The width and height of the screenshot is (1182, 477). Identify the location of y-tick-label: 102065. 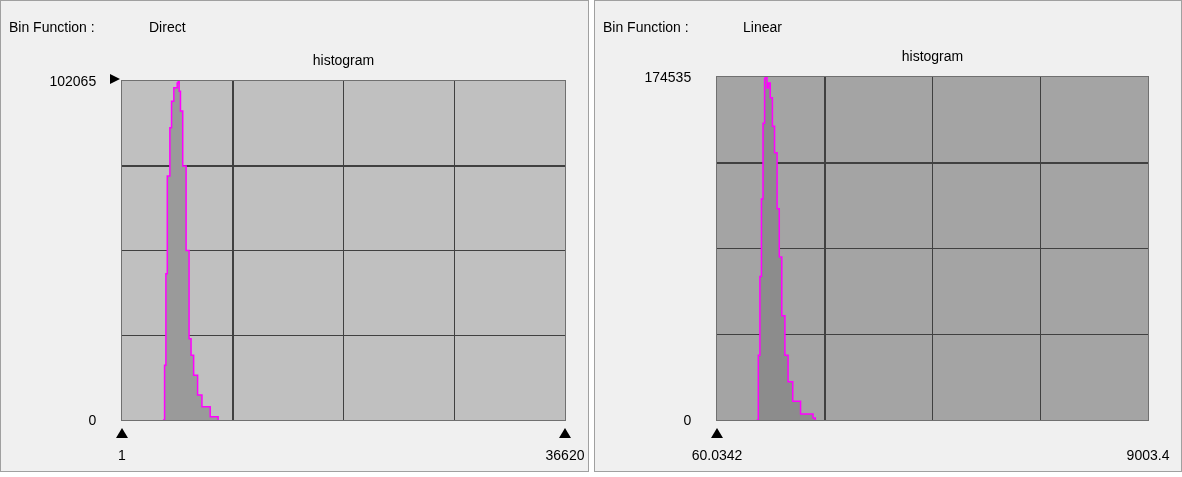
(73, 80).